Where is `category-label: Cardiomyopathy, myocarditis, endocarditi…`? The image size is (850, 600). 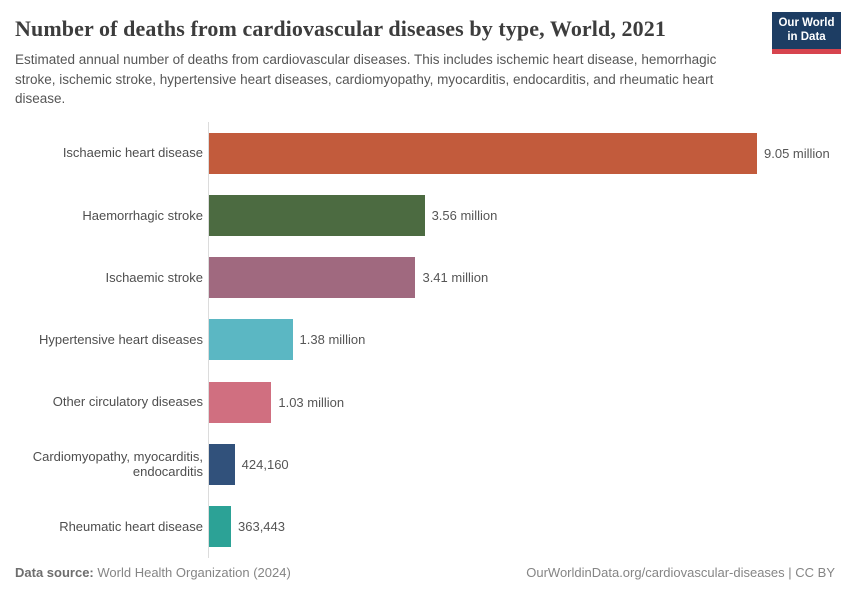
category-label: Cardiomyopathy, myocarditis, endocarditi… is located at coordinates (117, 464).